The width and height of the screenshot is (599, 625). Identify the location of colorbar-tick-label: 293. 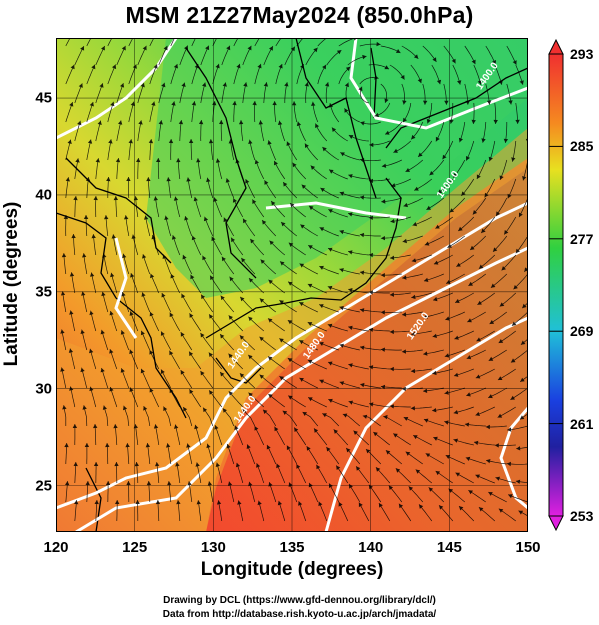
(582, 54).